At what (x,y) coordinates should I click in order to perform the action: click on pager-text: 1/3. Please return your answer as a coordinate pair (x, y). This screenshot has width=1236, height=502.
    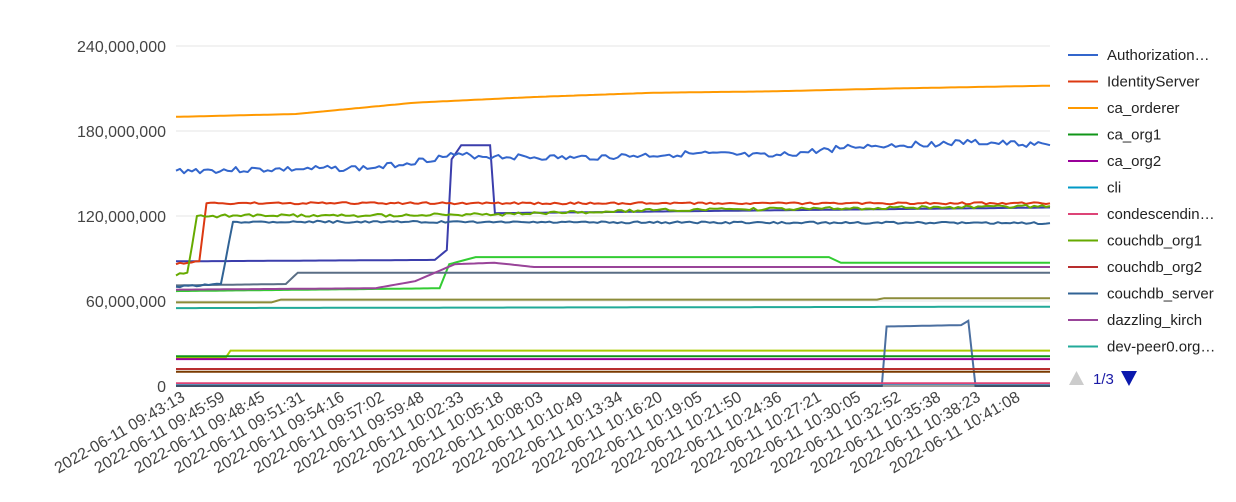
    Looking at the image, I should click on (1103, 379).